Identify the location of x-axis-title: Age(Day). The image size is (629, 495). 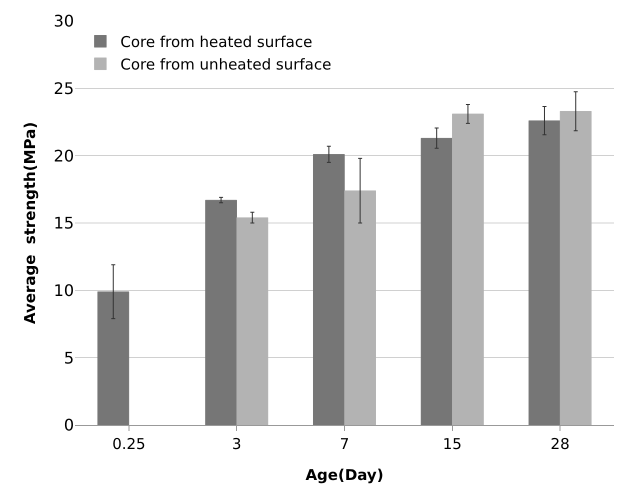
(344, 475).